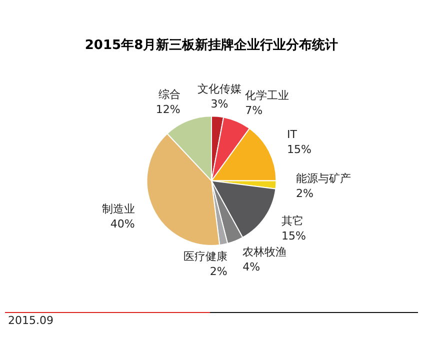  I want to click on slice-label: 其它, so click(293, 221).